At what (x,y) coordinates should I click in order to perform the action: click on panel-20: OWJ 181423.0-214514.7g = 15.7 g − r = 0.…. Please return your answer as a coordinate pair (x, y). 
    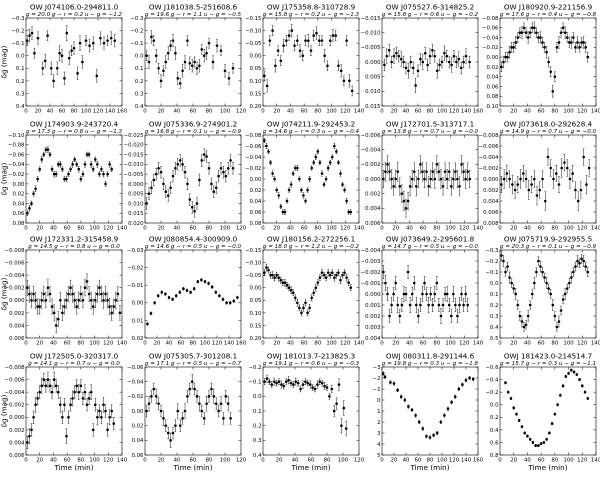
    Looking at the image, I should click on (542, 412).